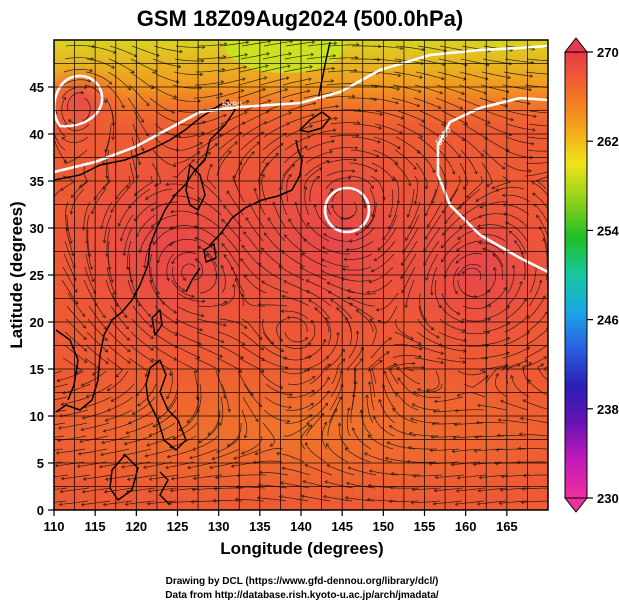 The width and height of the screenshot is (619, 605). What do you see at coordinates (301, 548) in the screenshot?
I see `x-axis-label: Longitude (degrees)` at bounding box center [301, 548].